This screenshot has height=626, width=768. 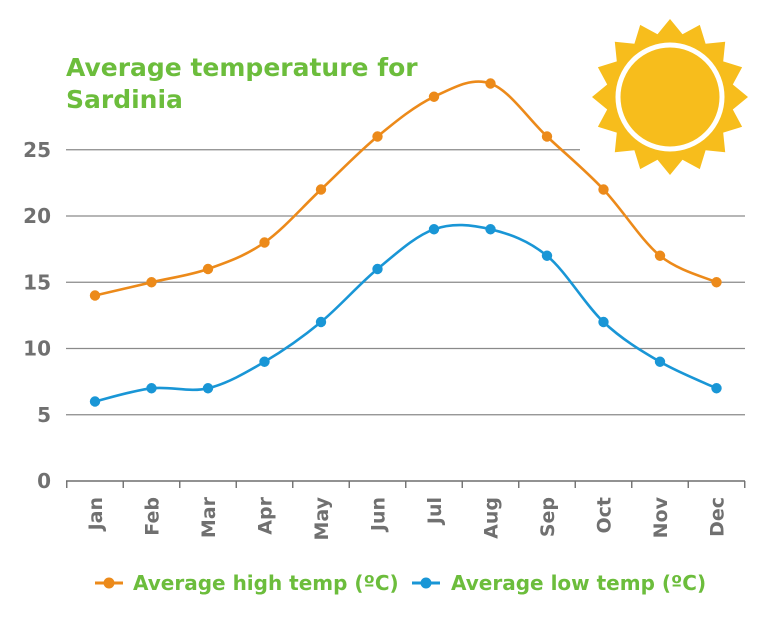 What do you see at coordinates (548, 517) in the screenshot?
I see `x-tick-label-sep: Sep` at bounding box center [548, 517].